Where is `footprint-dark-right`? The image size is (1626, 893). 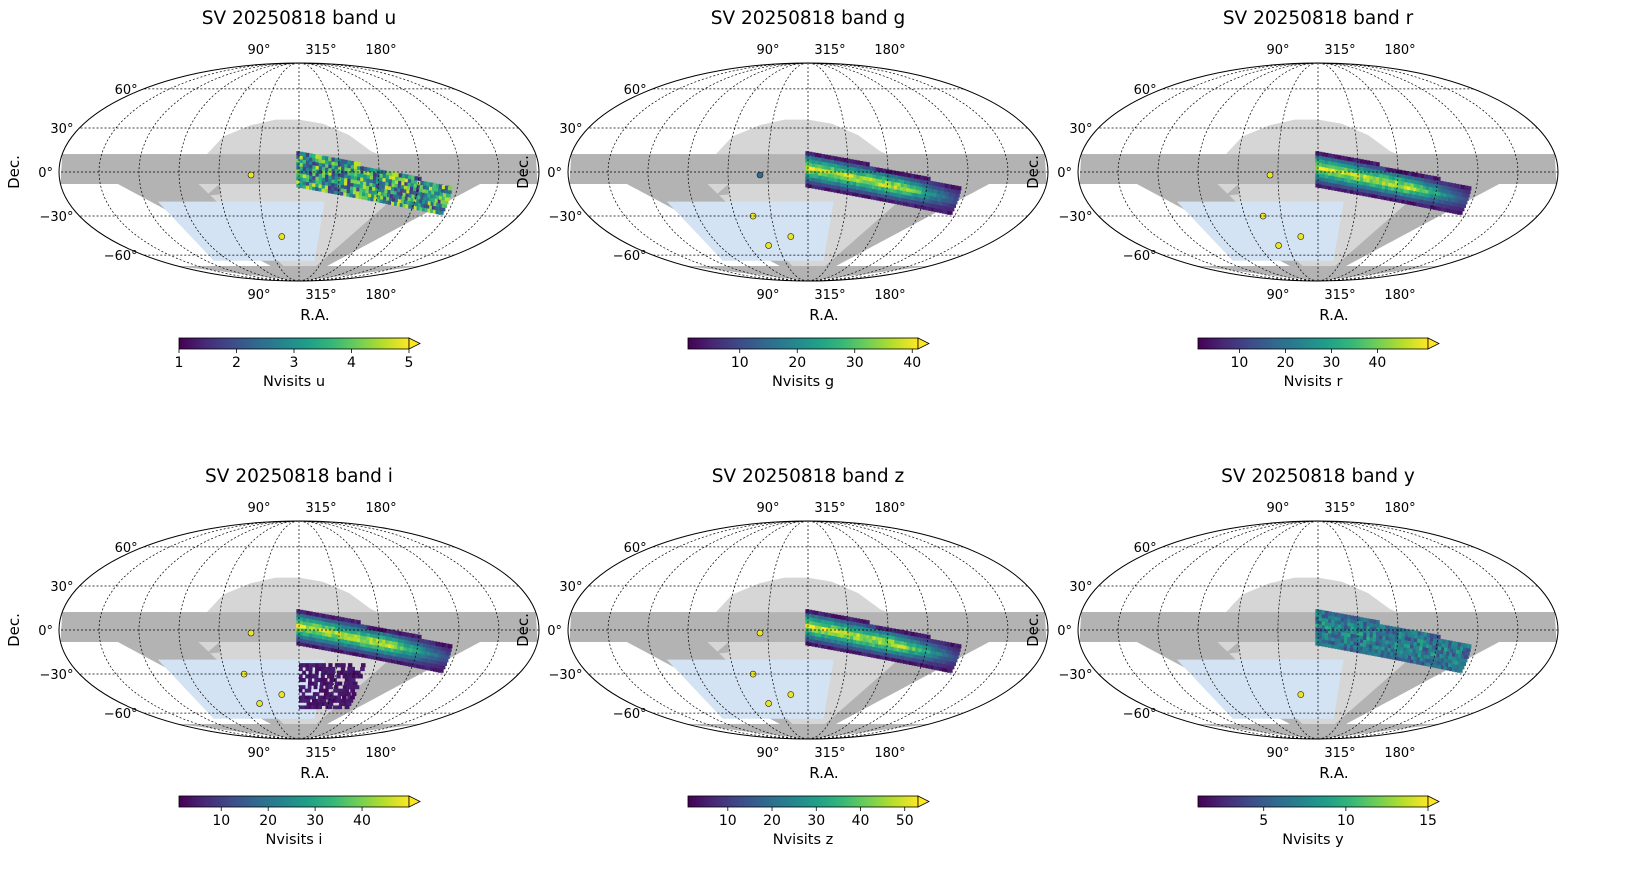
footprint-dark-right is located at coordinates (1436, 675).